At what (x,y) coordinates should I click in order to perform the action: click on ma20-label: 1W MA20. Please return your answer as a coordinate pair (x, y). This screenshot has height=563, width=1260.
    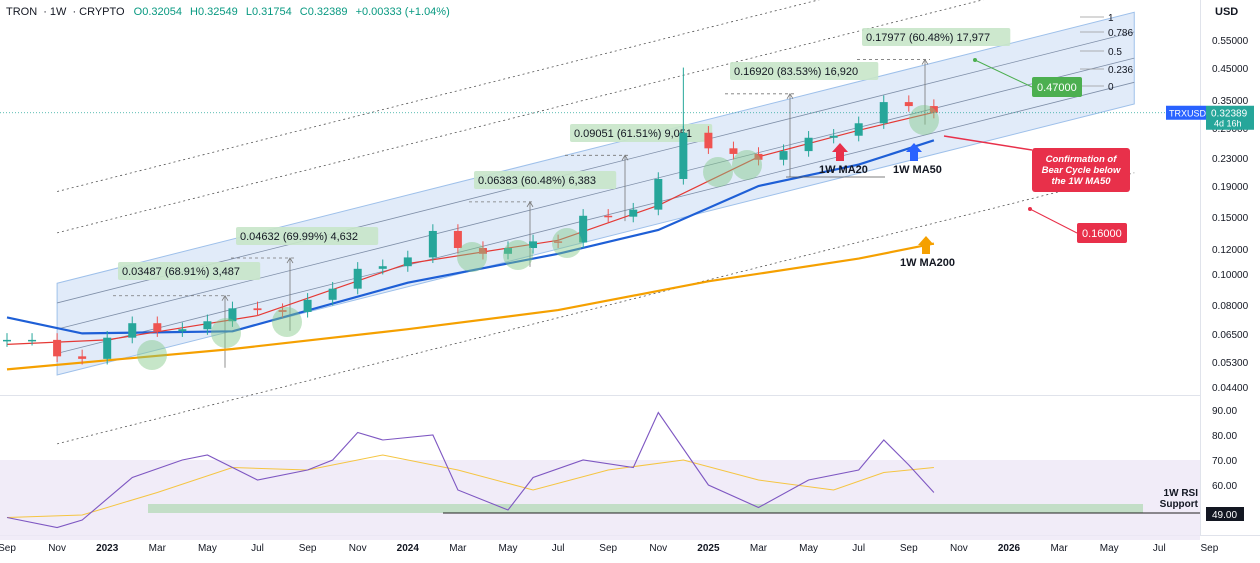
    Looking at the image, I should click on (843, 170).